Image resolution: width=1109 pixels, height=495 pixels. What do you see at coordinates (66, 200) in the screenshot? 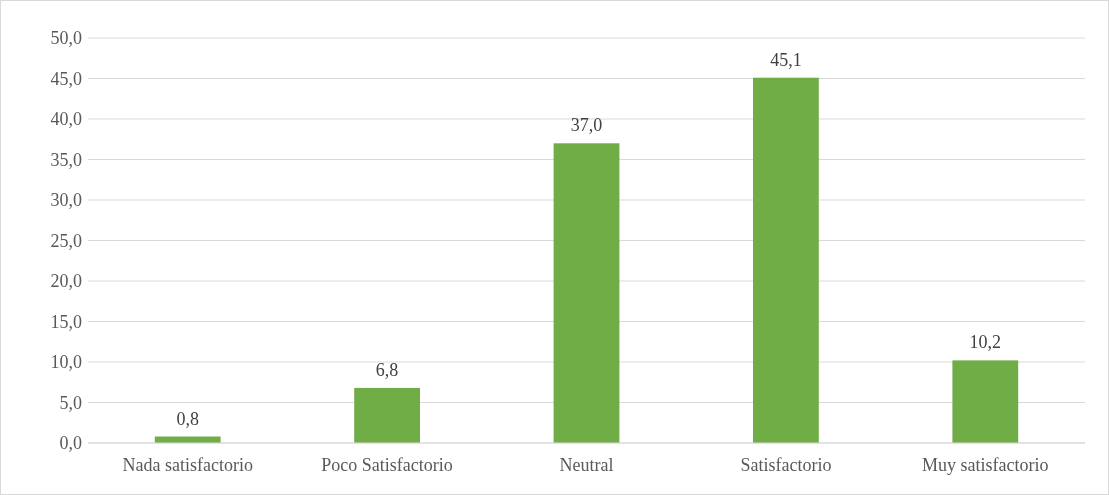
I see `y-tick-label: 30,0` at bounding box center [66, 200].